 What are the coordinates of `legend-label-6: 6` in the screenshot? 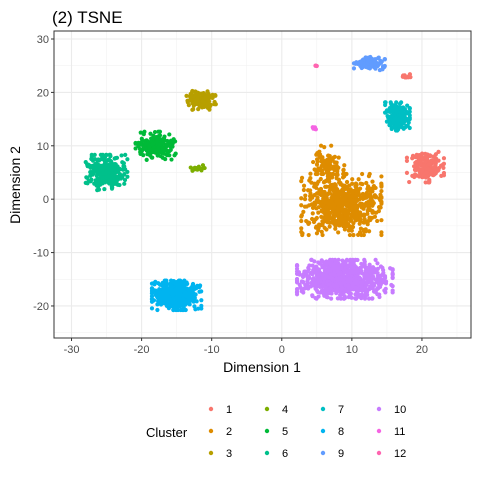 It's located at (285, 454).